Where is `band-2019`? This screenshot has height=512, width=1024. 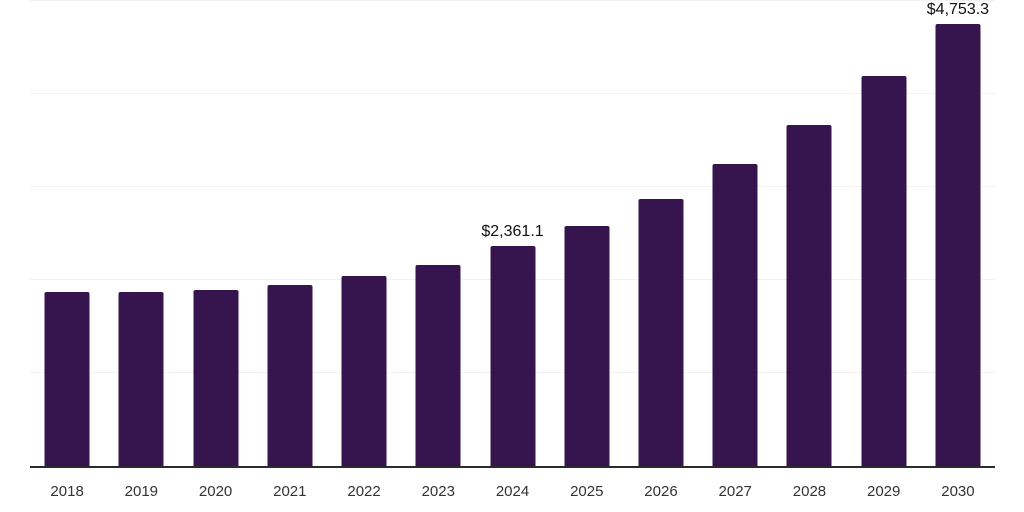 band-2019 is located at coordinates (141, 233).